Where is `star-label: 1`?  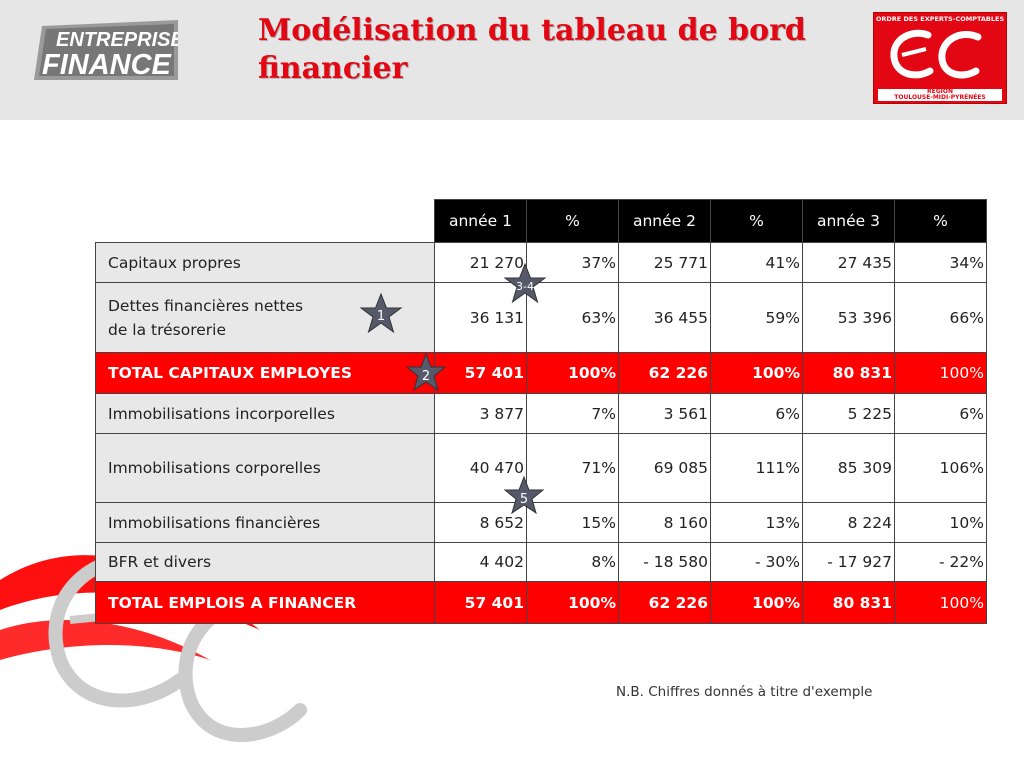 star-label: 1 is located at coordinates (381, 316).